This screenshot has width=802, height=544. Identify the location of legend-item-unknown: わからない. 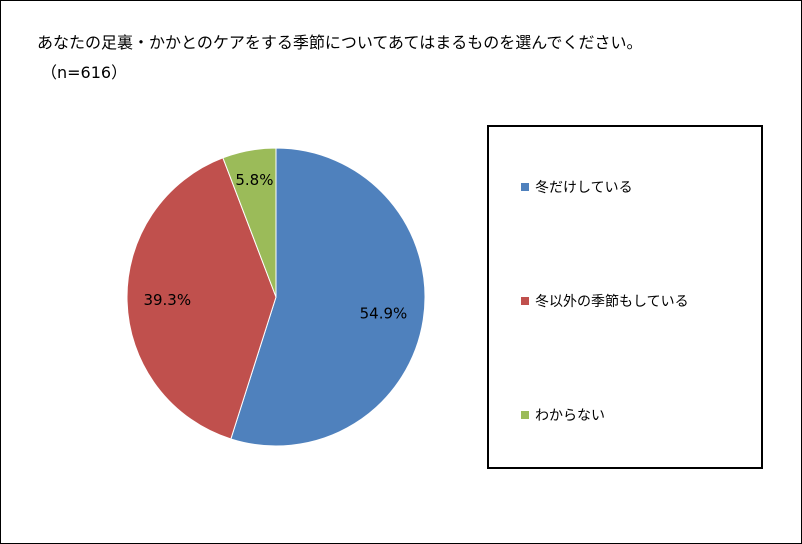
(563, 415).